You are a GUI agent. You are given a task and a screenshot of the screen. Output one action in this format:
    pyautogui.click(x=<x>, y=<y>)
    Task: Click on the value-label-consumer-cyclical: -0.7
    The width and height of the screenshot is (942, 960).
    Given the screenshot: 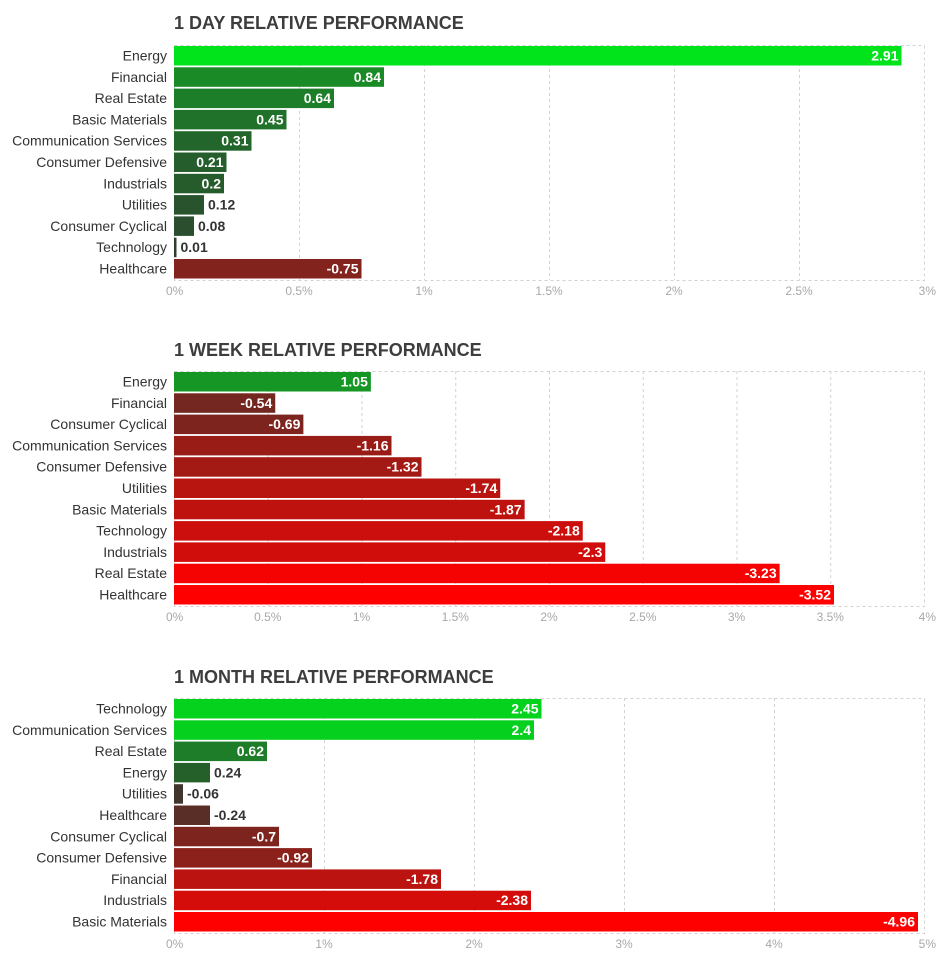 What is the action you would take?
    pyautogui.click(x=264, y=836)
    